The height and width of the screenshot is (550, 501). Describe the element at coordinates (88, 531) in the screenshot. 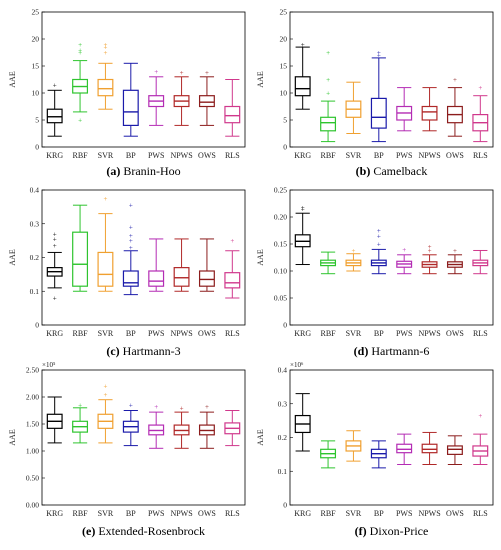

I see `caption-letter: (e)` at that location.